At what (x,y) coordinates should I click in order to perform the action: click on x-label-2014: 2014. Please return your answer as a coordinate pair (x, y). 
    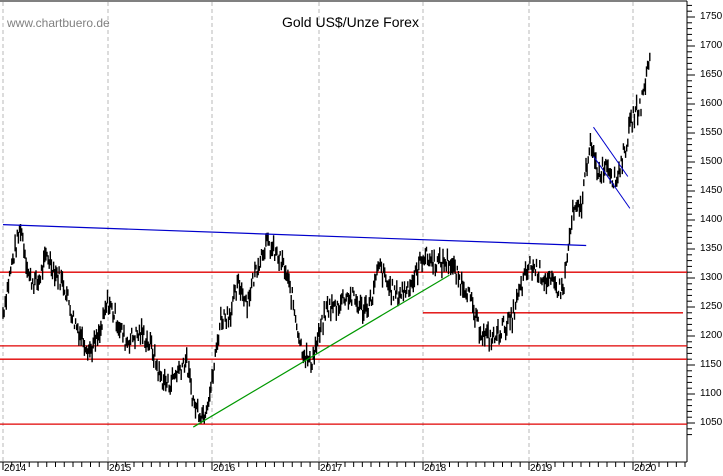
    Looking at the image, I should click on (15, 468).